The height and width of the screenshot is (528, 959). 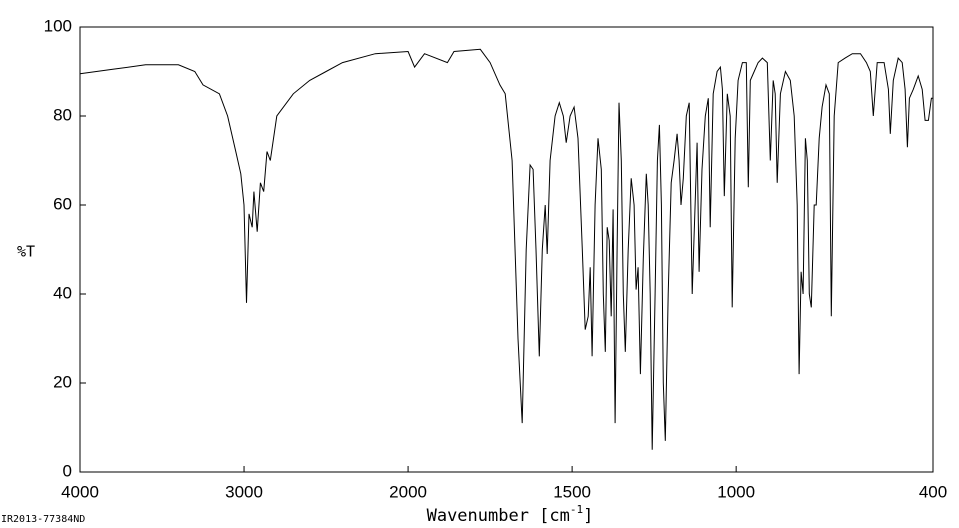 I want to click on x-tick-label: 3000, so click(x=244, y=491).